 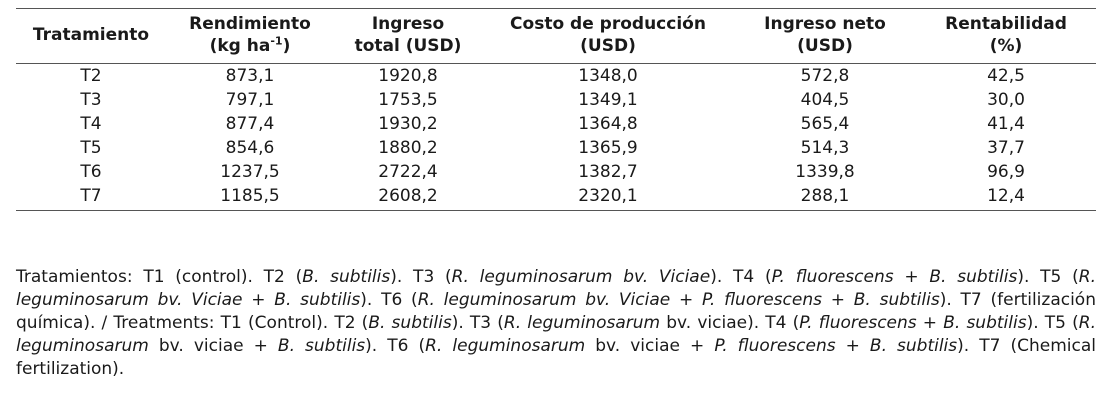 What do you see at coordinates (608, 196) in the screenshot?
I see `table-cell: 2320,1` at bounding box center [608, 196].